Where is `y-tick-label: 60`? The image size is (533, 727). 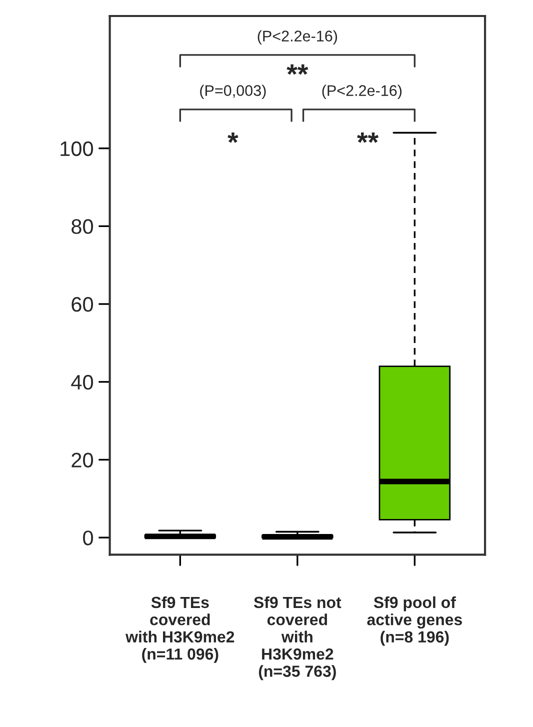
y-tick-label: 60 is located at coordinates (83, 304).